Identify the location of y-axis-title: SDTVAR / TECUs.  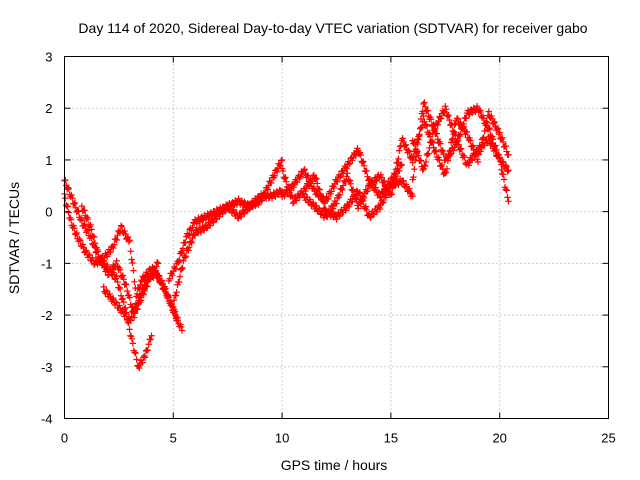
(14, 238).